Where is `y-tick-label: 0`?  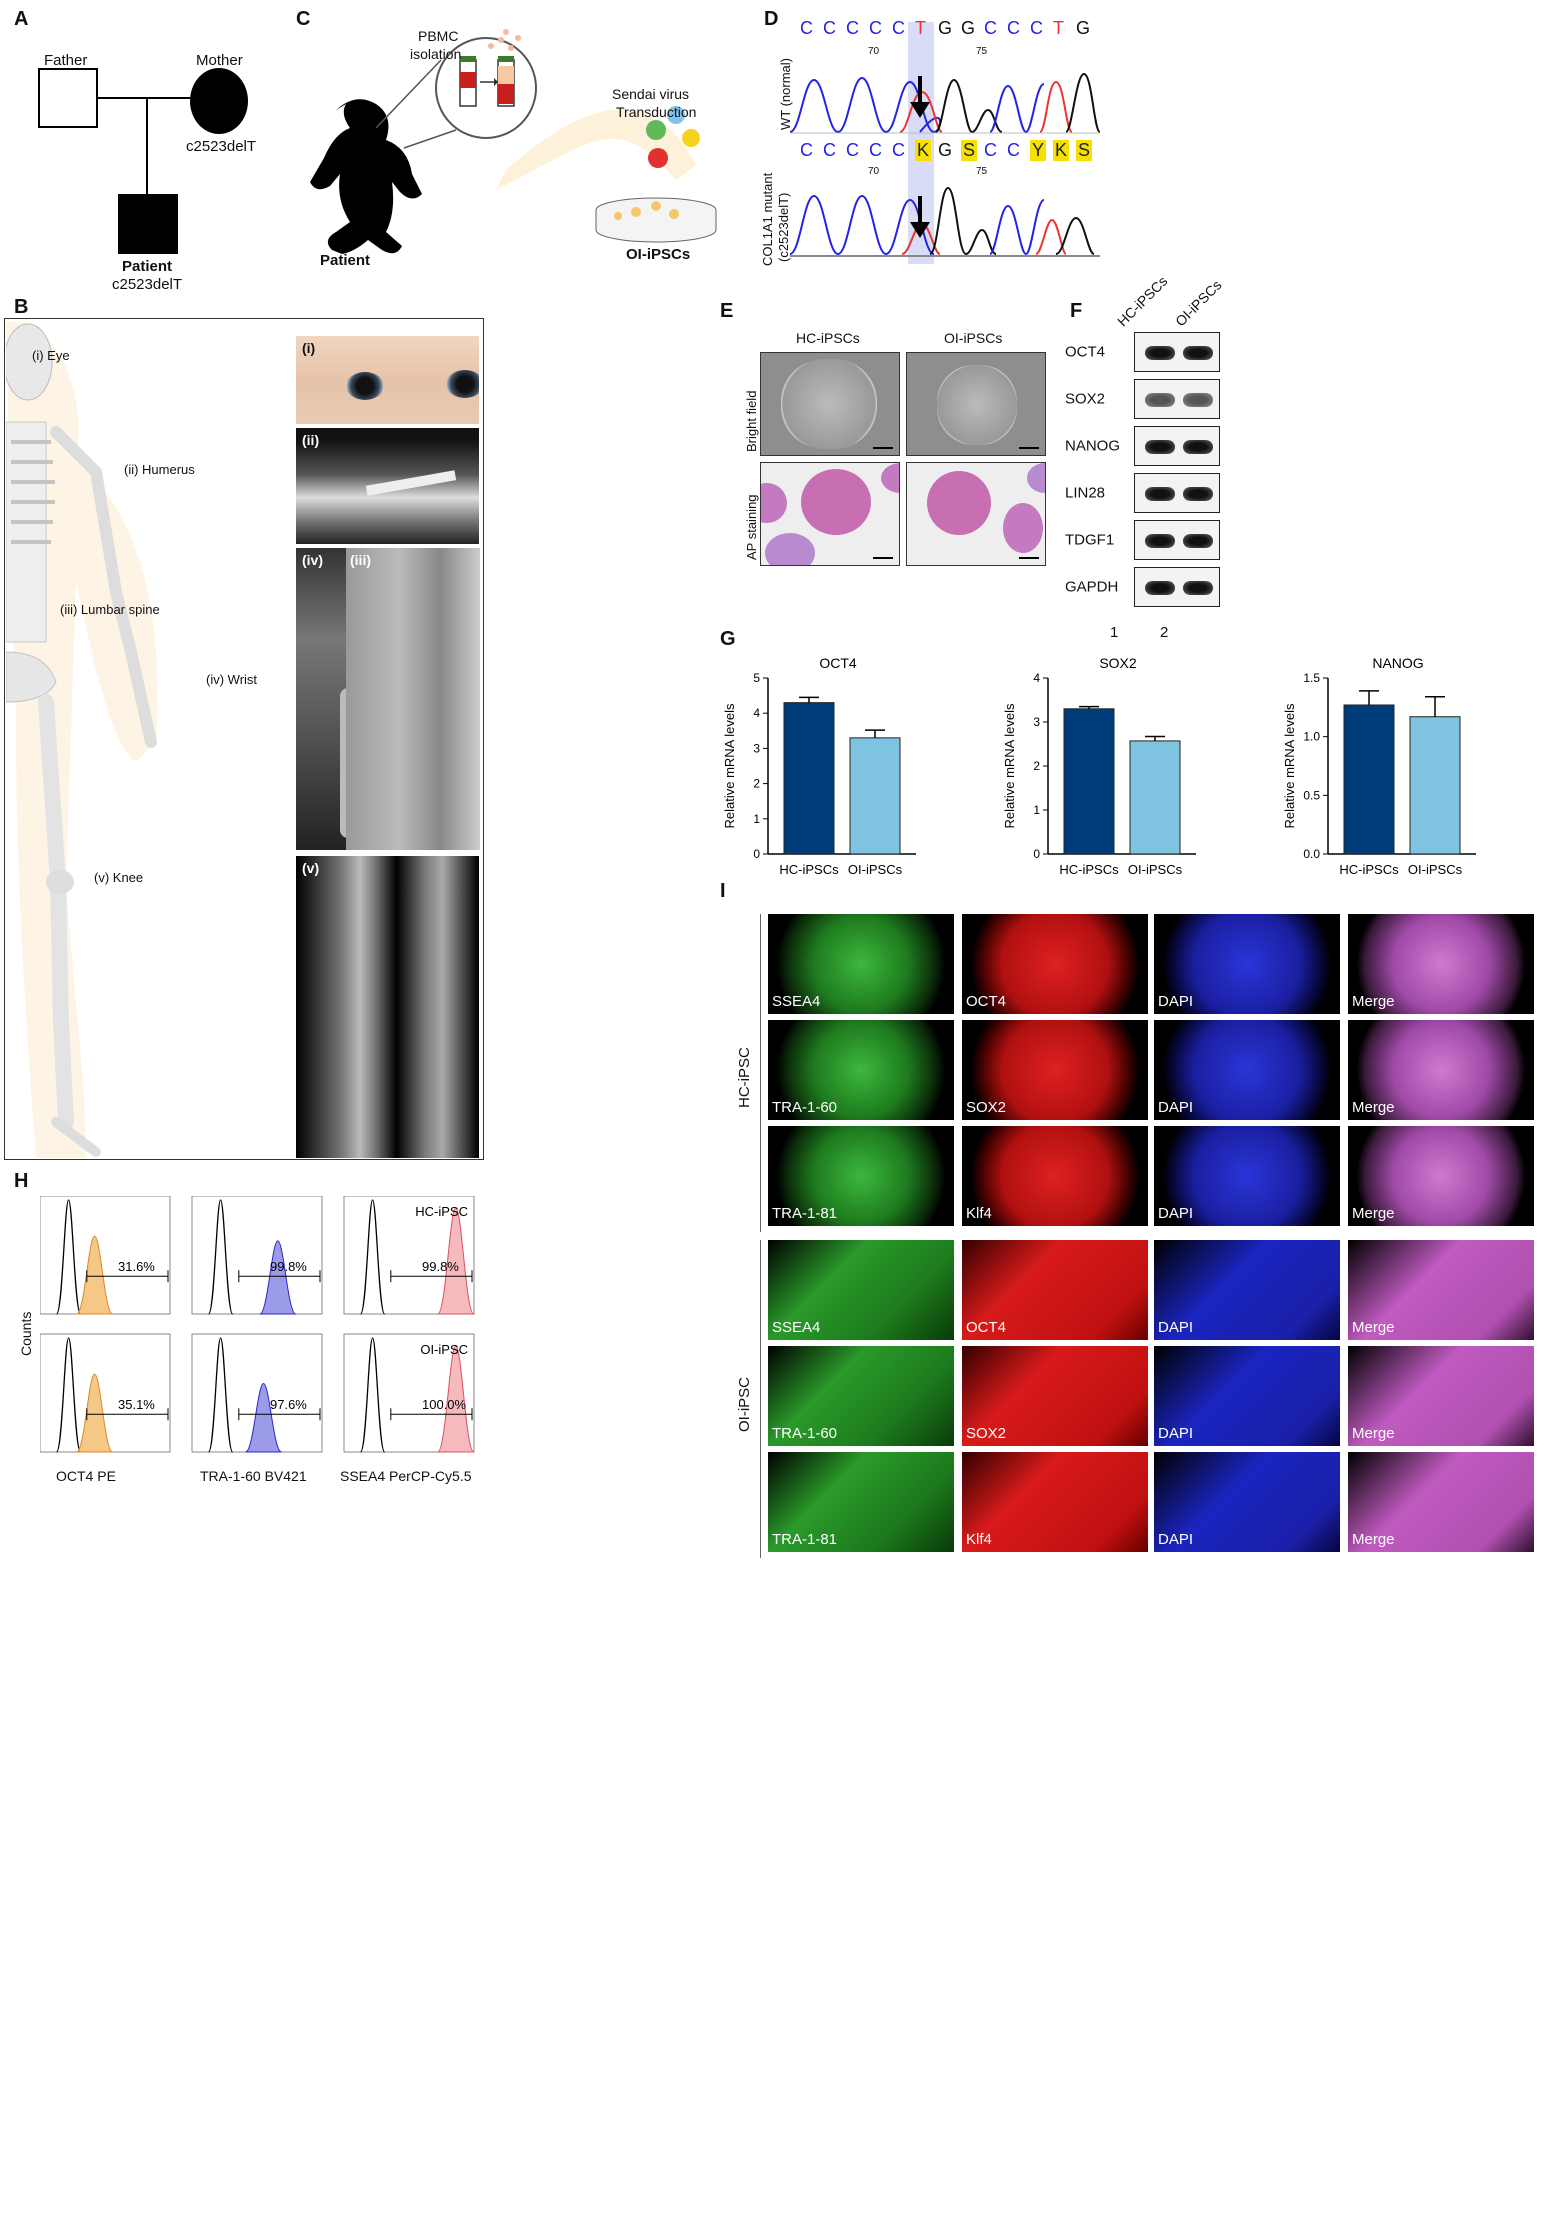 y-tick-label: 0 is located at coordinates (756, 854).